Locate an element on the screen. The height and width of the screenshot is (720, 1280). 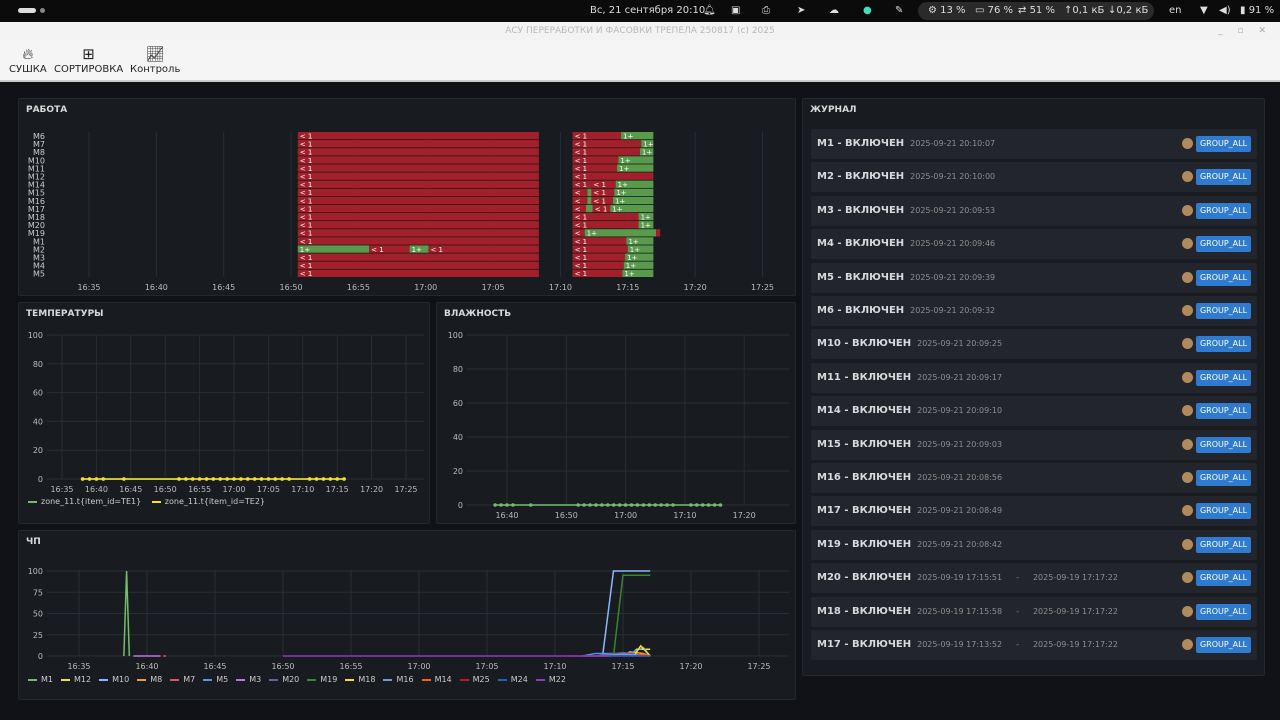
nav-sorting-button: ⊞ СОРТИРОВКА is located at coordinates (89, 60).